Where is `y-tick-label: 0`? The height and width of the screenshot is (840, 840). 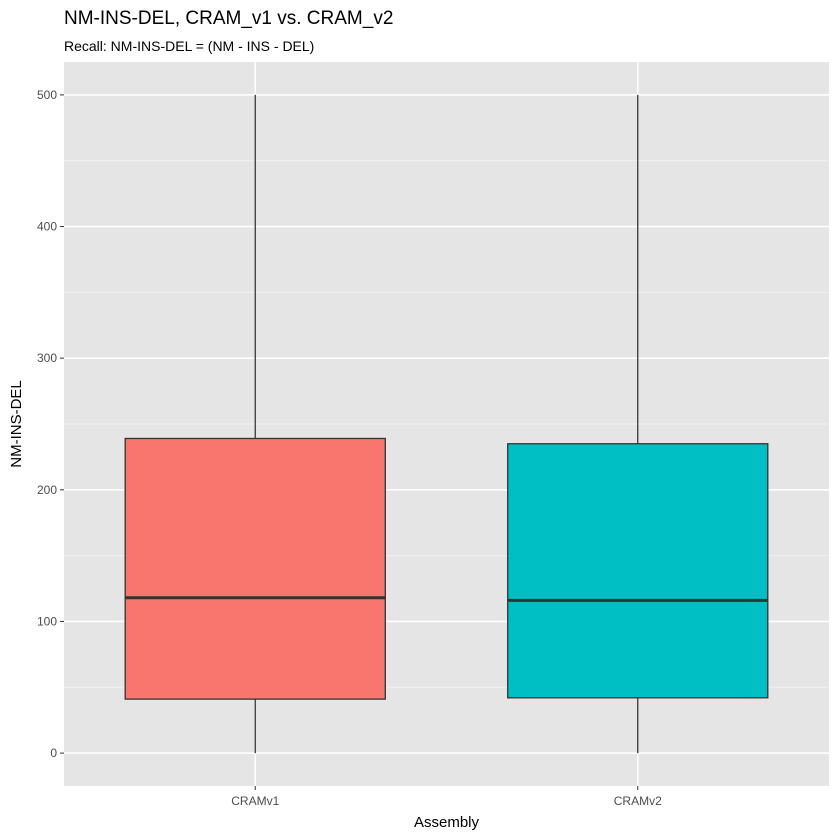 y-tick-label: 0 is located at coordinates (53, 753).